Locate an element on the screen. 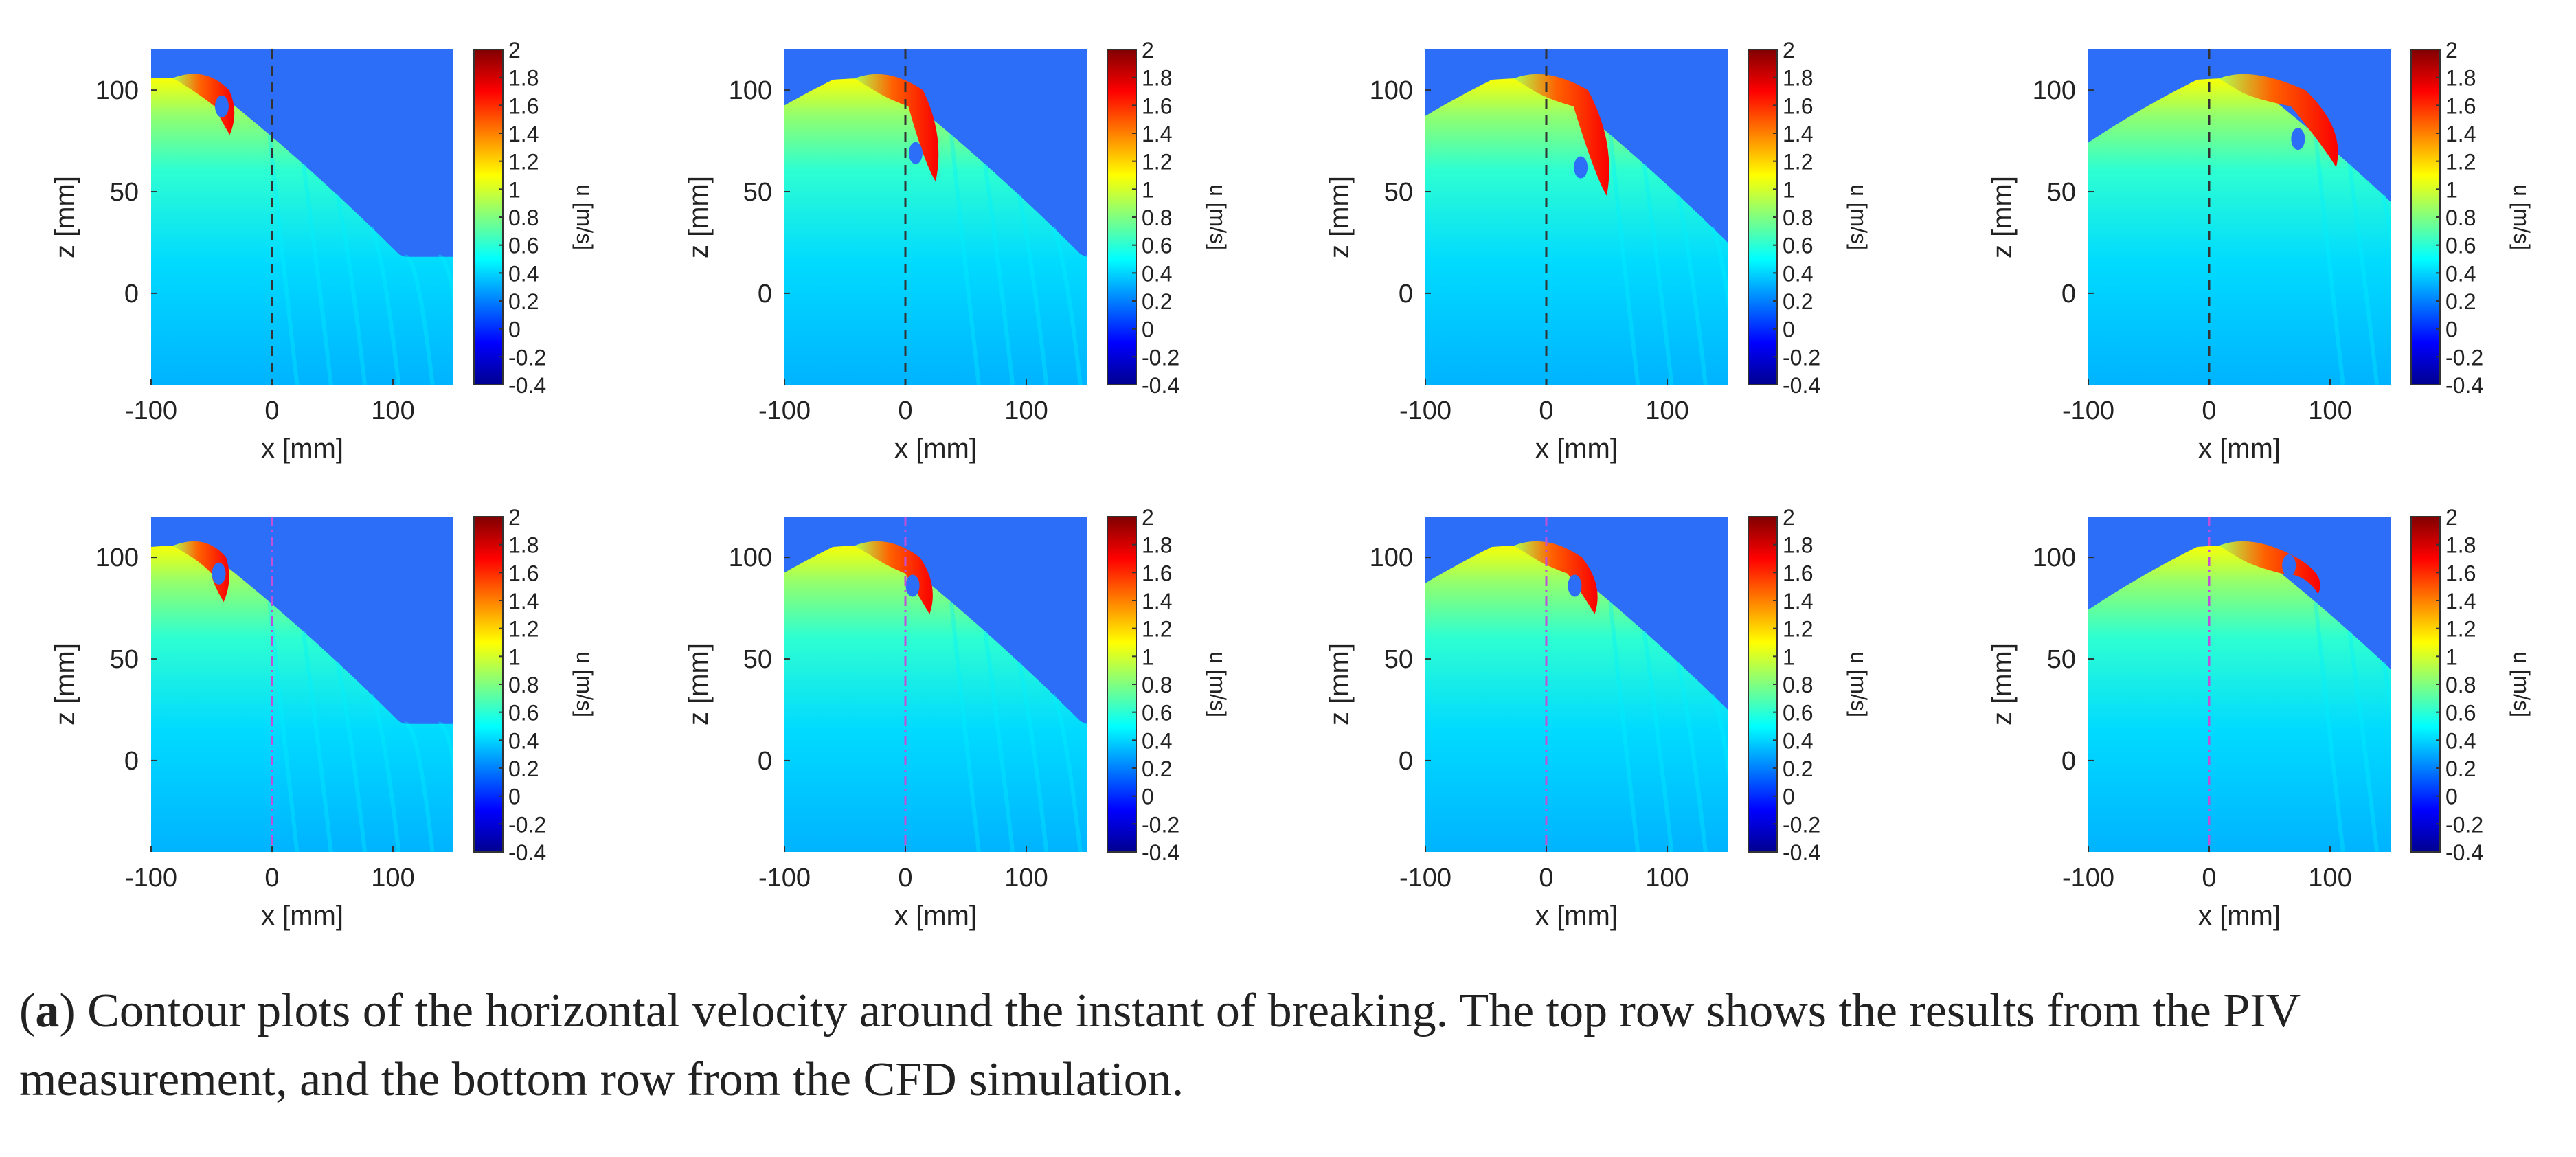  colorbar is located at coordinates (1763, 217).